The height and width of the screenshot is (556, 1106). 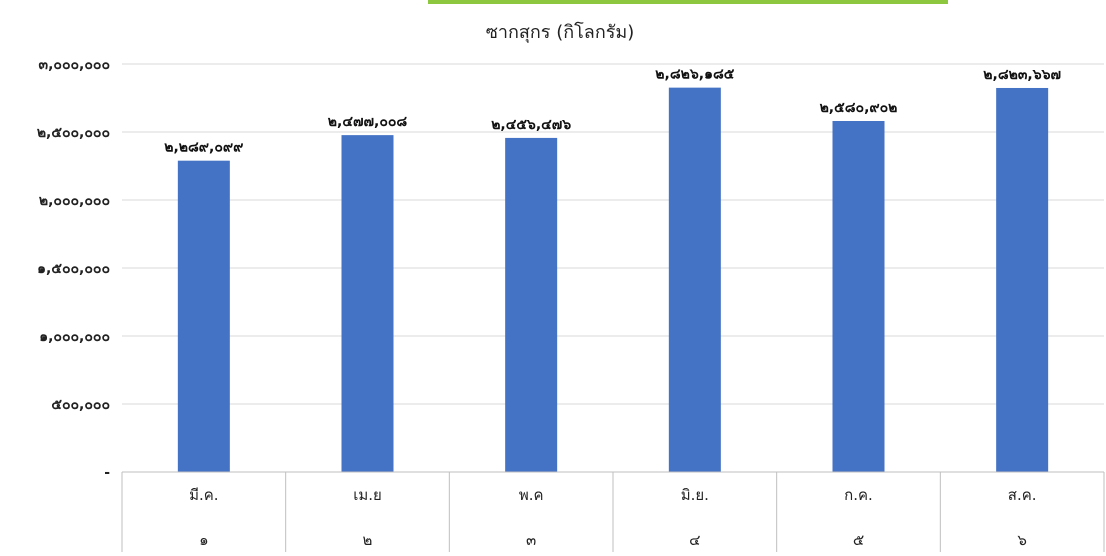 What do you see at coordinates (858, 540) in the screenshot?
I see `category-number-label: ๕` at bounding box center [858, 540].